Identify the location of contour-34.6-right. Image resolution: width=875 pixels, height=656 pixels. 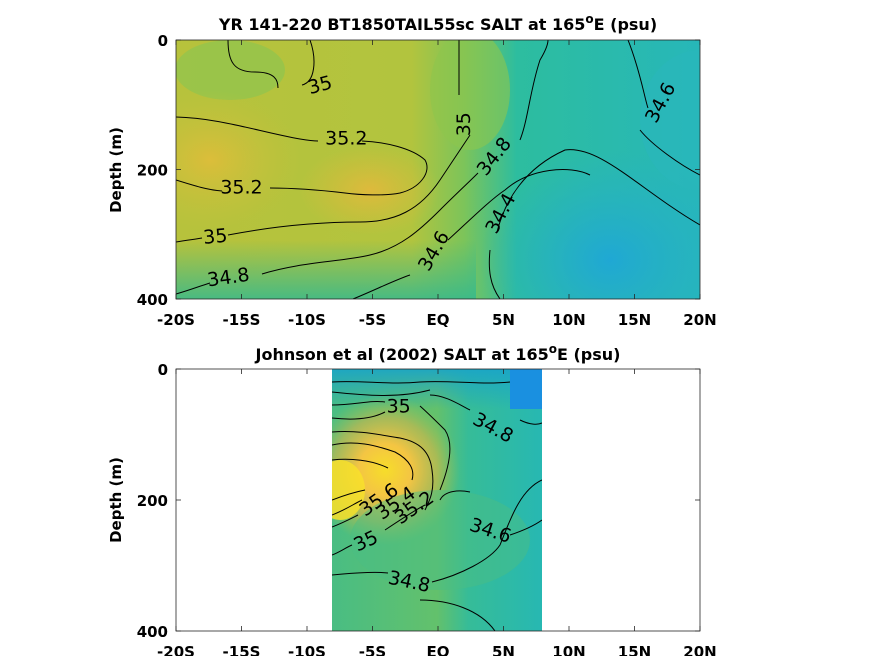
(663, 108).